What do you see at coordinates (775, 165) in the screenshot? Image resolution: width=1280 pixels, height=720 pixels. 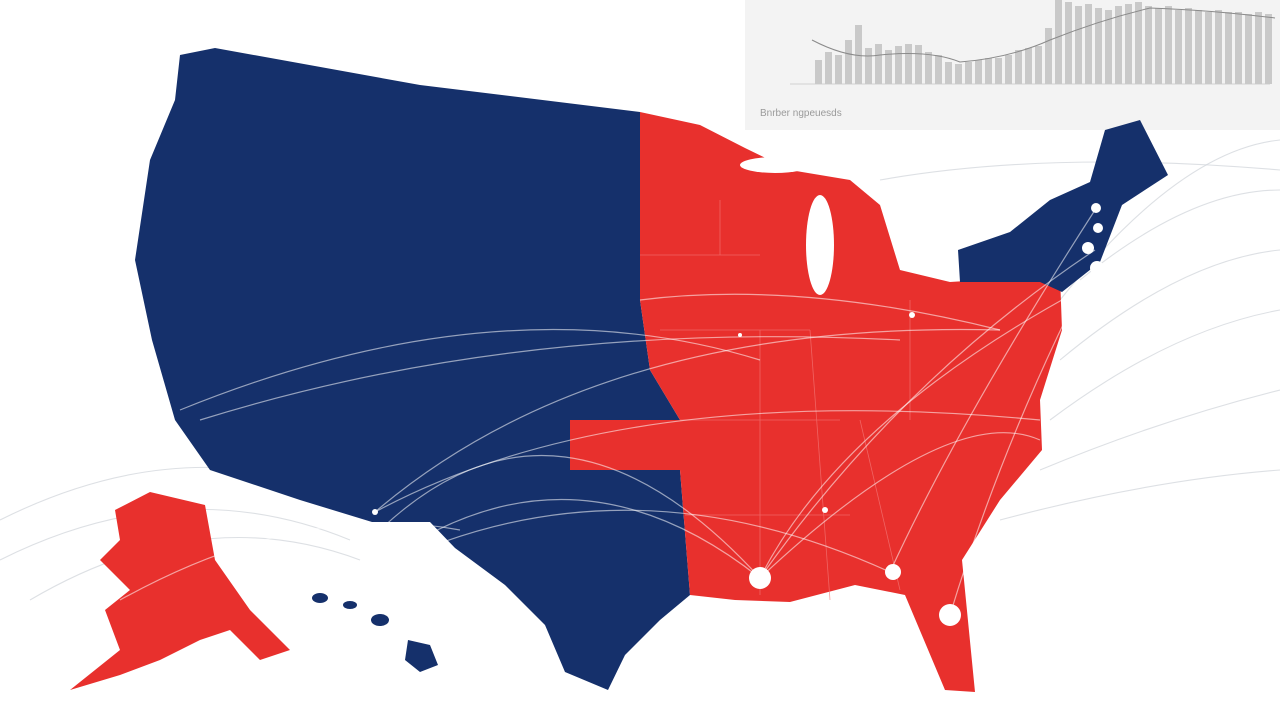 I see `lake-superior` at bounding box center [775, 165].